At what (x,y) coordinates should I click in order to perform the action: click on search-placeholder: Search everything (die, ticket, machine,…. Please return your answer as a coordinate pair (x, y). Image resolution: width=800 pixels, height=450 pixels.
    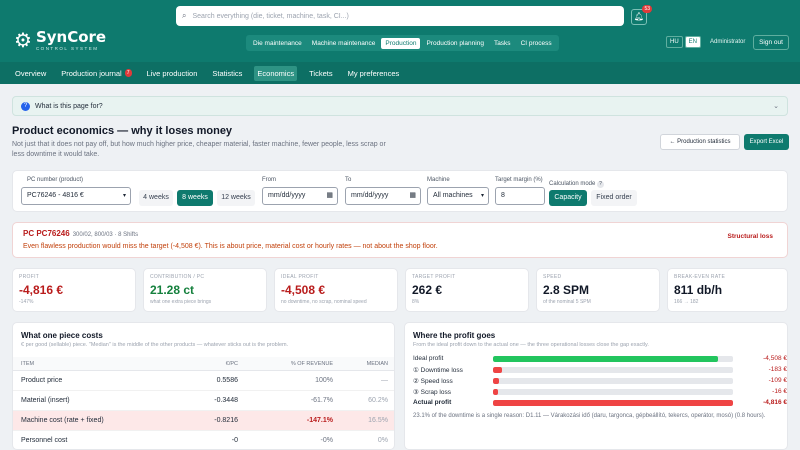
    Looking at the image, I should click on (270, 16).